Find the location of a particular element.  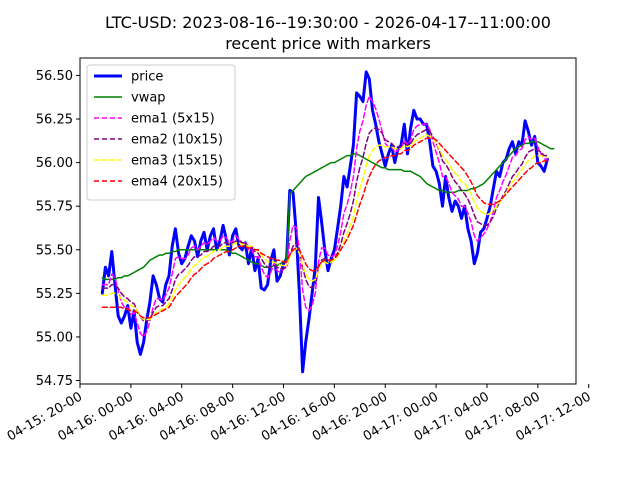

legend-label: ema4 (20x15) is located at coordinates (177, 182).